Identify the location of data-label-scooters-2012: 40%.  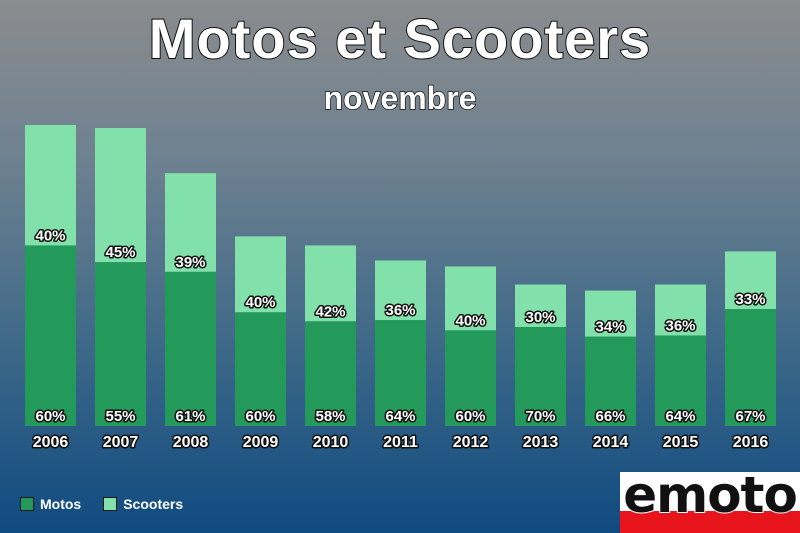
(470, 320).